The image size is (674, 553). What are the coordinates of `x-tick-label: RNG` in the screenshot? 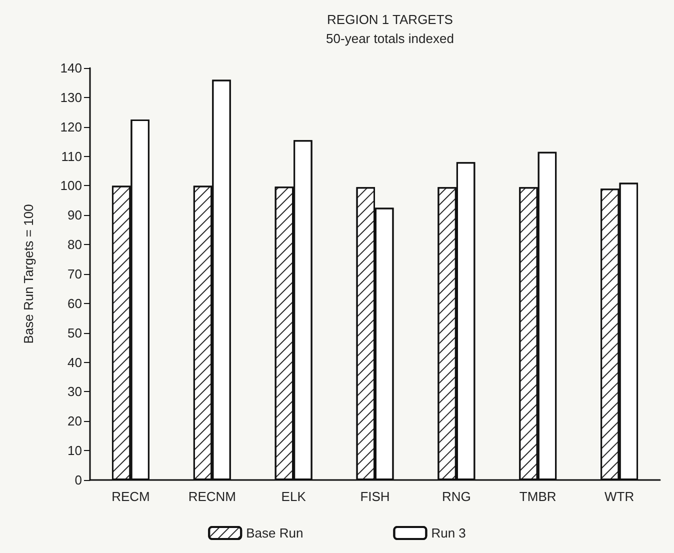 It's located at (456, 496).